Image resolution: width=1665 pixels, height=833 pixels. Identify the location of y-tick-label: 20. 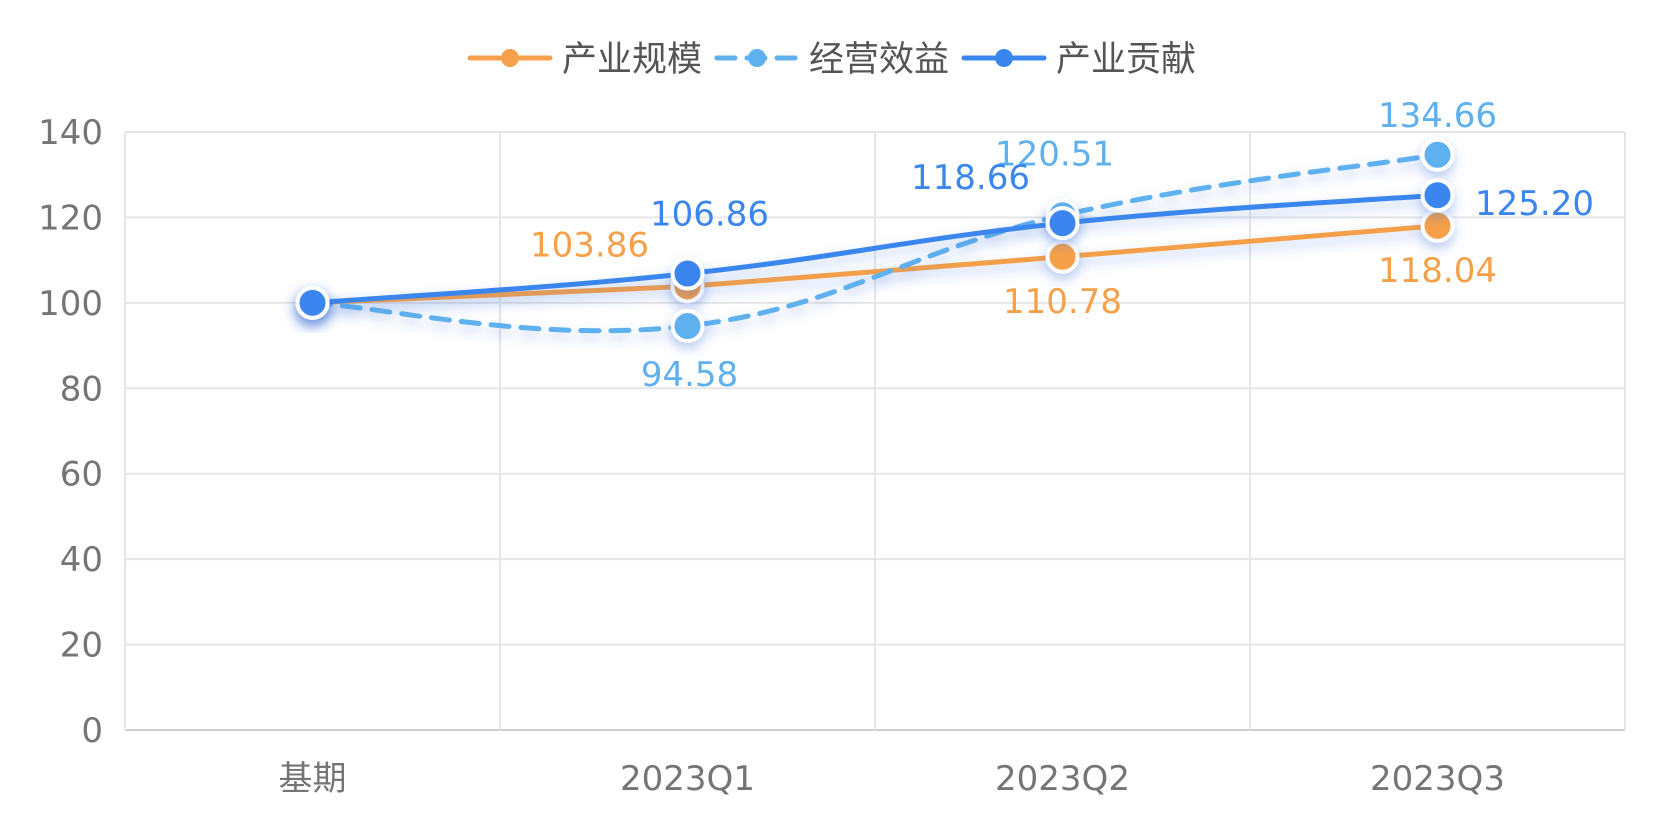
(81, 646).